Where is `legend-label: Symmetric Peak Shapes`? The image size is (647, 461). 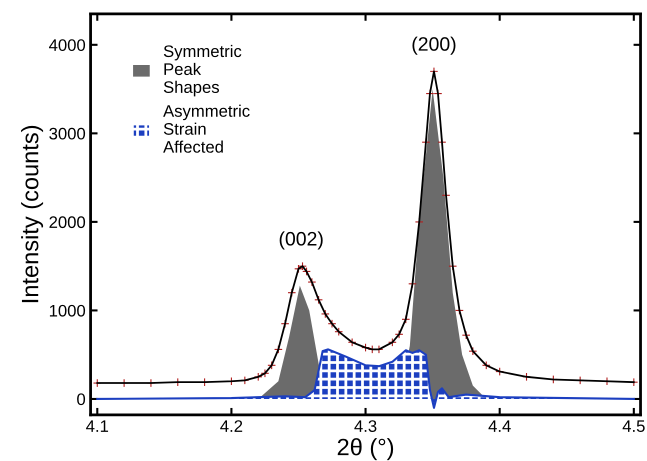
legend-label: Symmetric Peak Shapes is located at coordinates (203, 70).